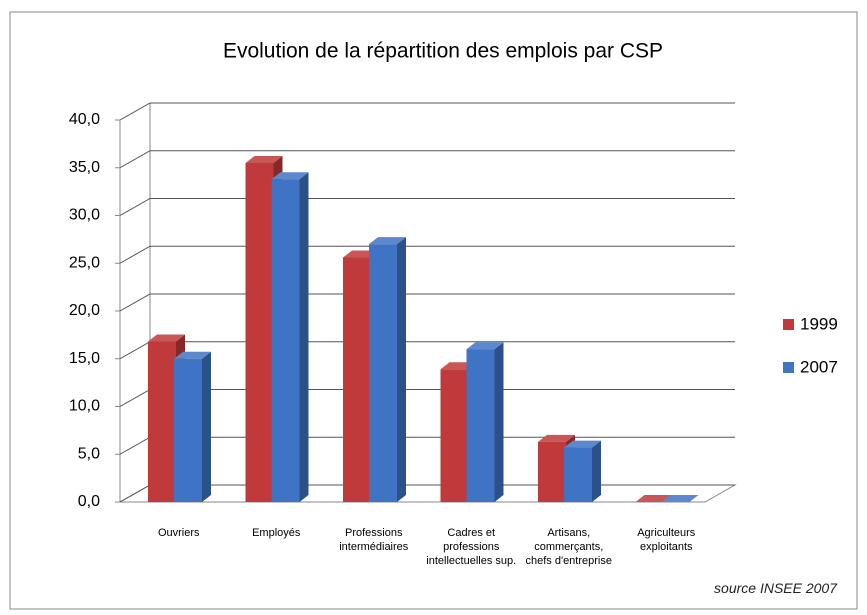  What do you see at coordinates (374, 540) in the screenshot?
I see `x-tick-label: Professions intermédiaires` at bounding box center [374, 540].